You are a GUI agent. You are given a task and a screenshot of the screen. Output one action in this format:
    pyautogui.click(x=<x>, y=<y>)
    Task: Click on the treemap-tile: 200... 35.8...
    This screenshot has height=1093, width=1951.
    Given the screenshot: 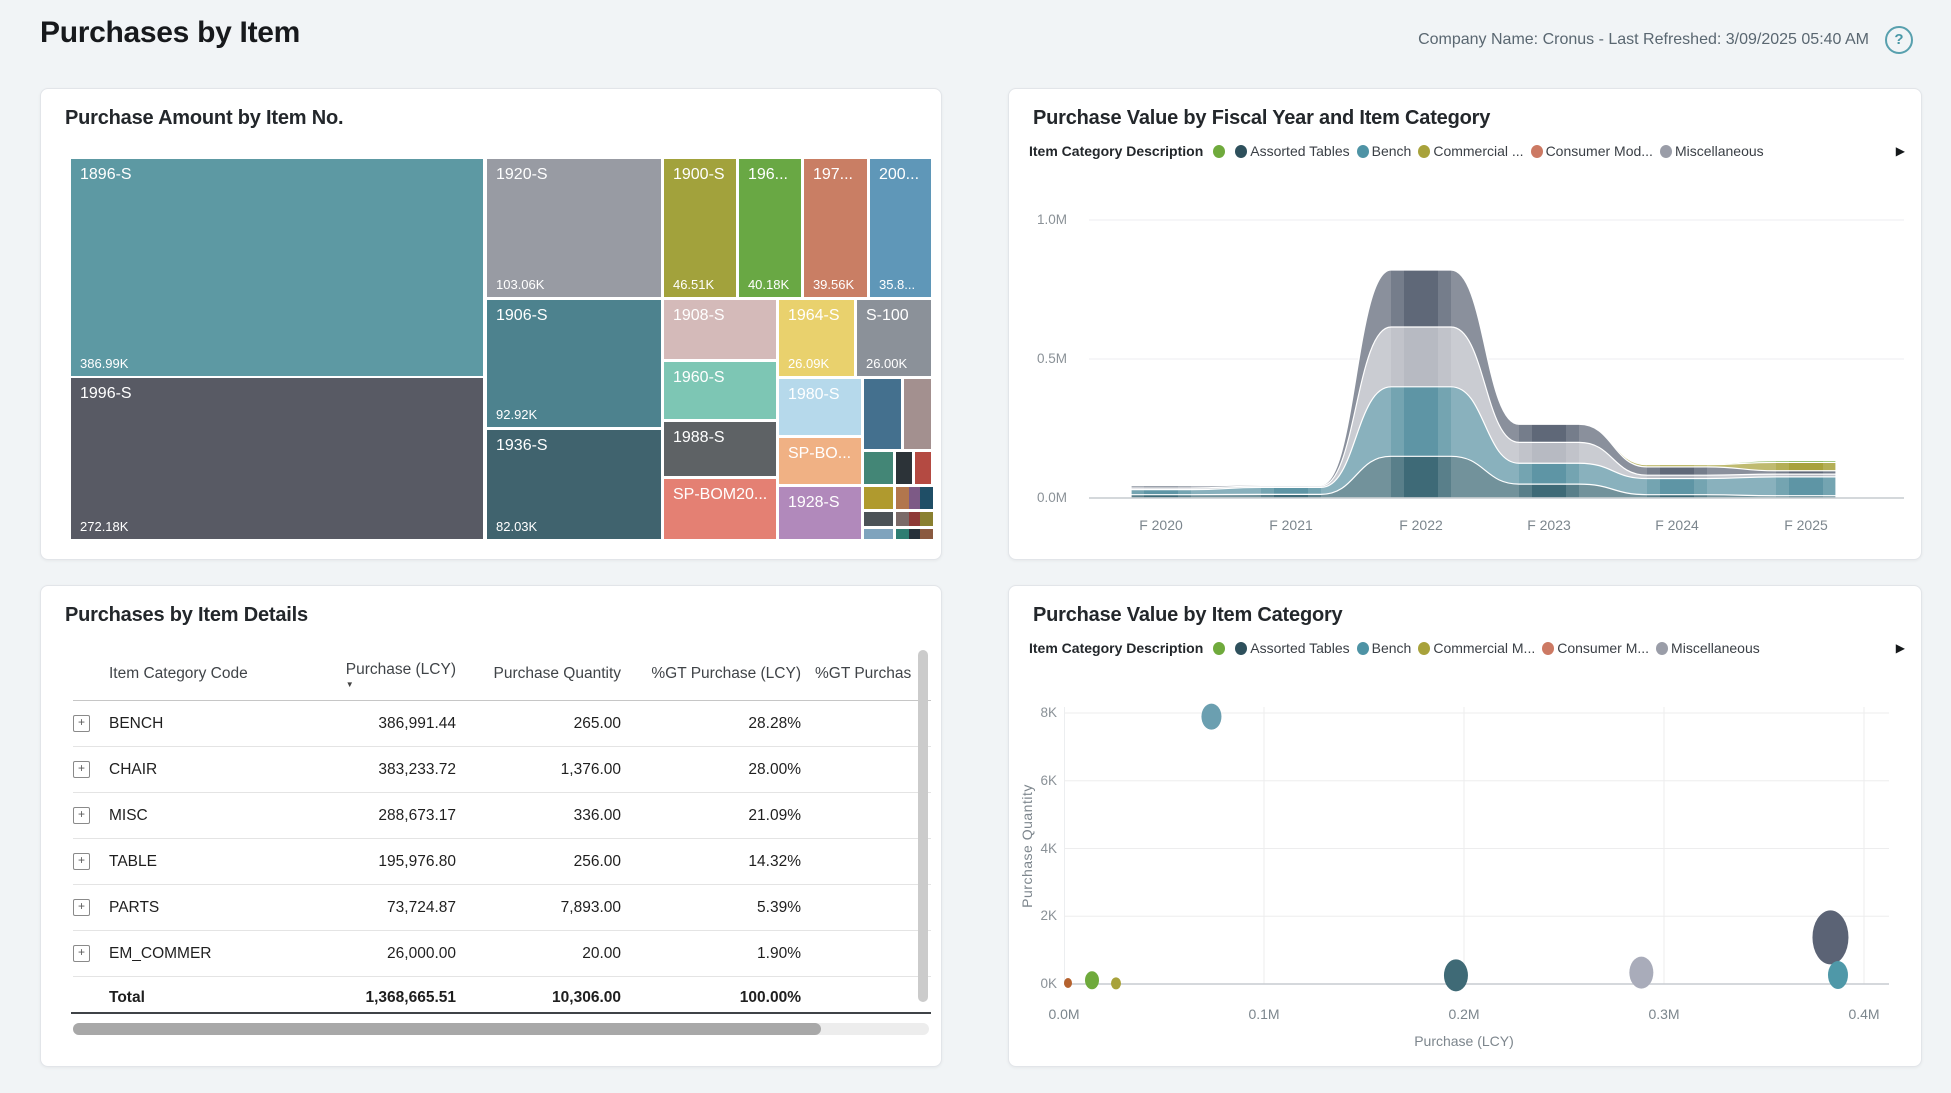 What is the action you would take?
    pyautogui.click(x=900, y=228)
    